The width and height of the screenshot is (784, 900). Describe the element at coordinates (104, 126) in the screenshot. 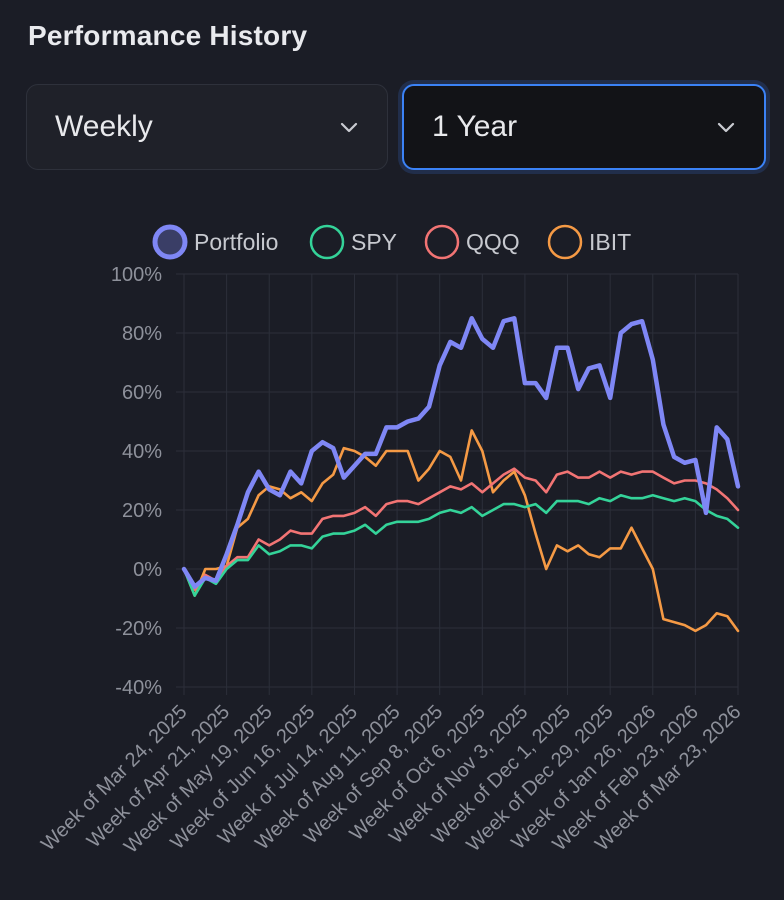

I see `interval-select-value: Weekly` at that location.